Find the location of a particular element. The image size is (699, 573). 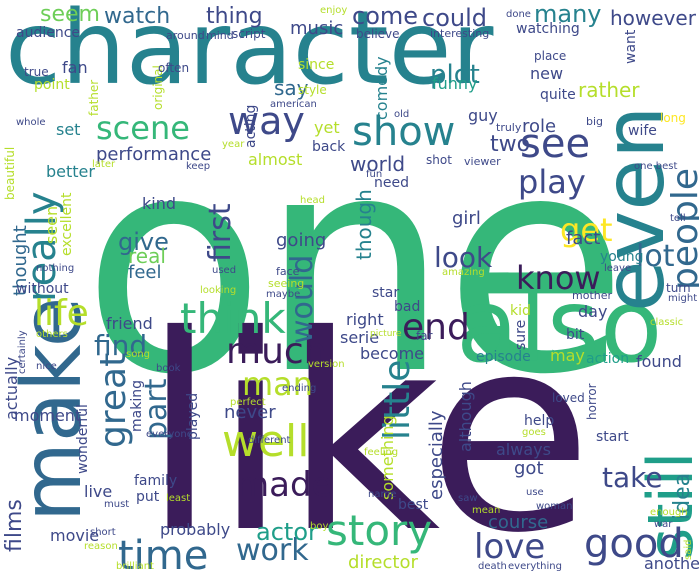

word-yet: yet is located at coordinates (327, 127).